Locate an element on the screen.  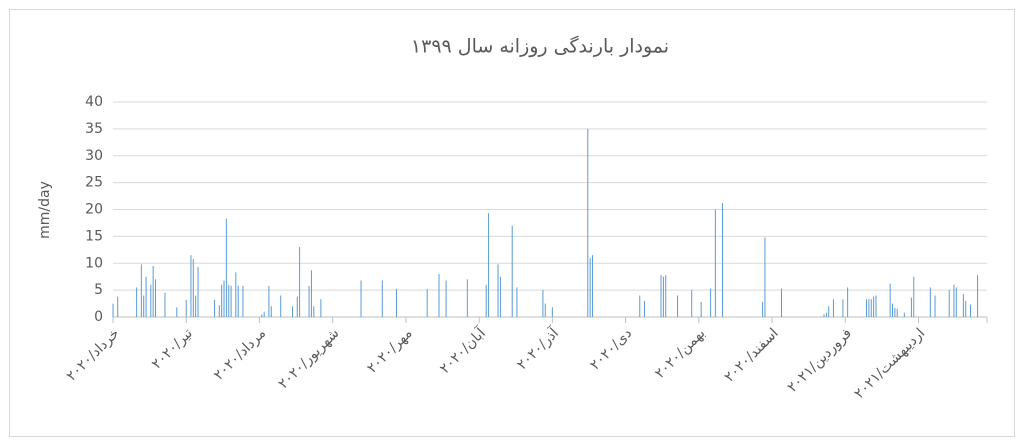
y-tick-label: 20 is located at coordinates (94, 210).